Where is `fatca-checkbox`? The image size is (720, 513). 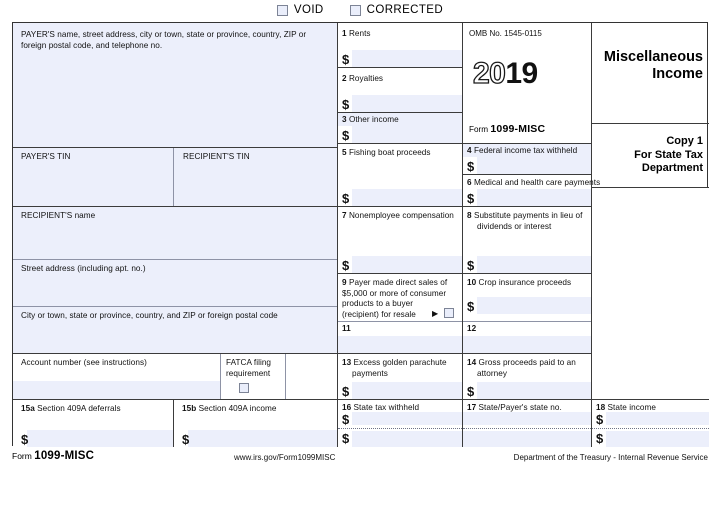 fatca-checkbox is located at coordinates (244, 388).